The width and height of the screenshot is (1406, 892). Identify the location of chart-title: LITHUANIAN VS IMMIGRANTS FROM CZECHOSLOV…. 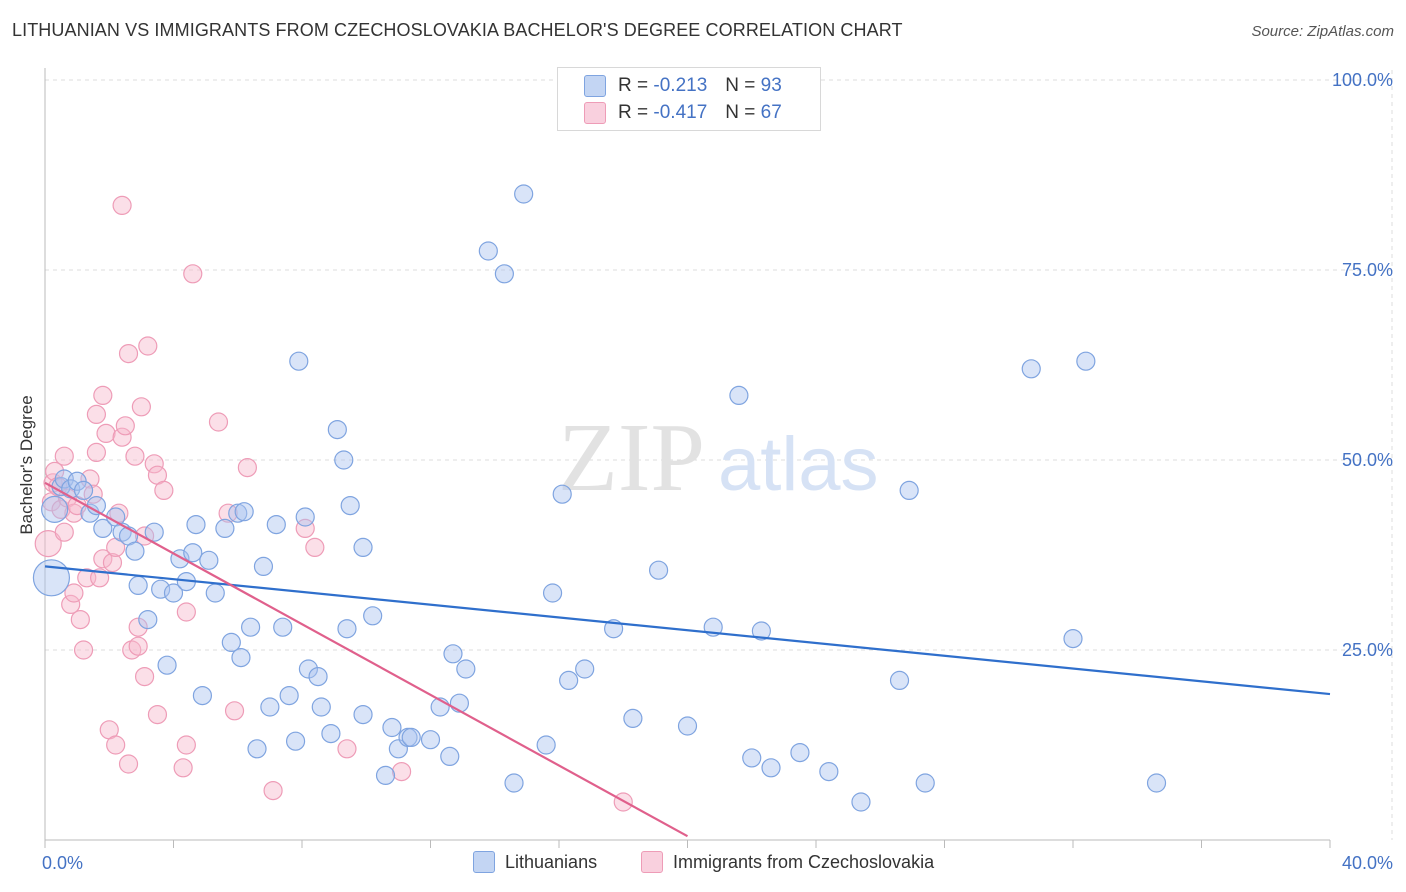
(457, 30).